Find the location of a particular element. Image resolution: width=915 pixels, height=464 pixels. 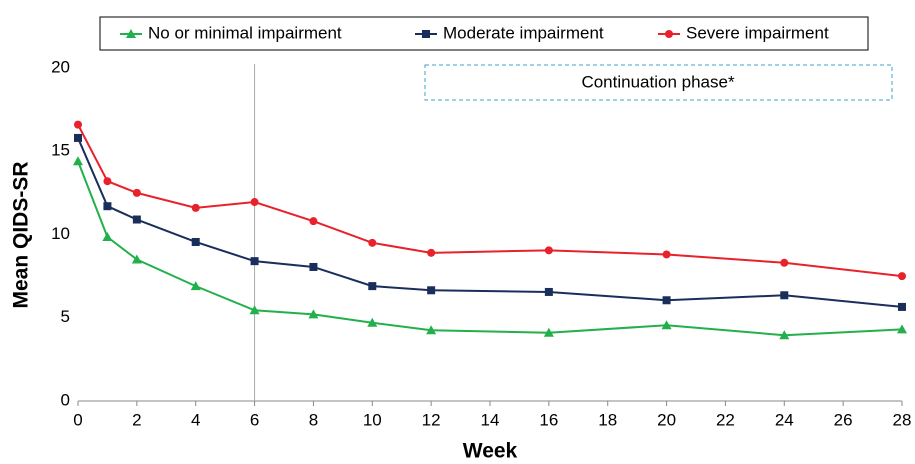

x-tick-label: 6 is located at coordinates (254, 419).